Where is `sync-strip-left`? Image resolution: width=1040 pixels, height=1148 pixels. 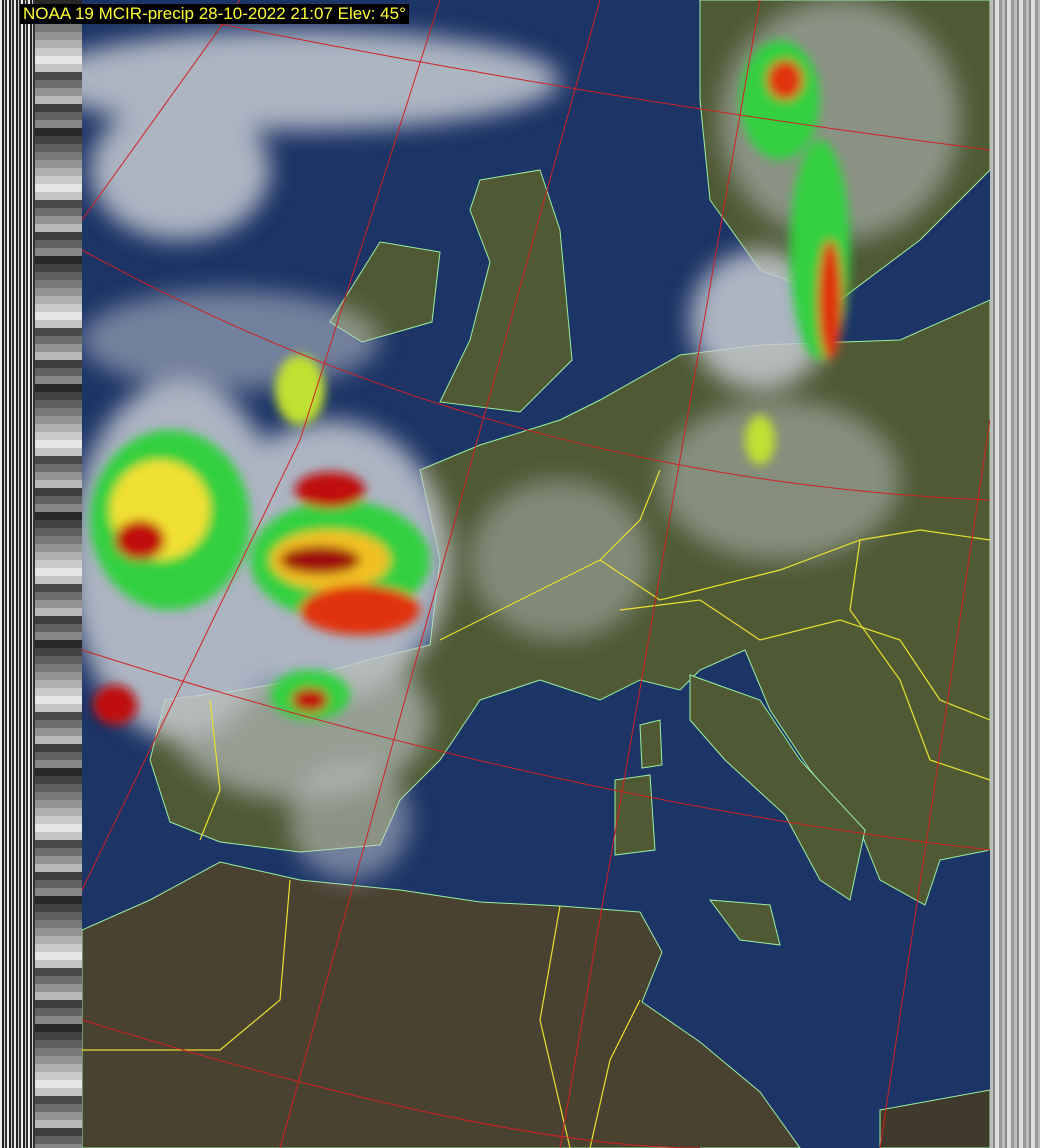 sync-strip-left is located at coordinates (17, 574).